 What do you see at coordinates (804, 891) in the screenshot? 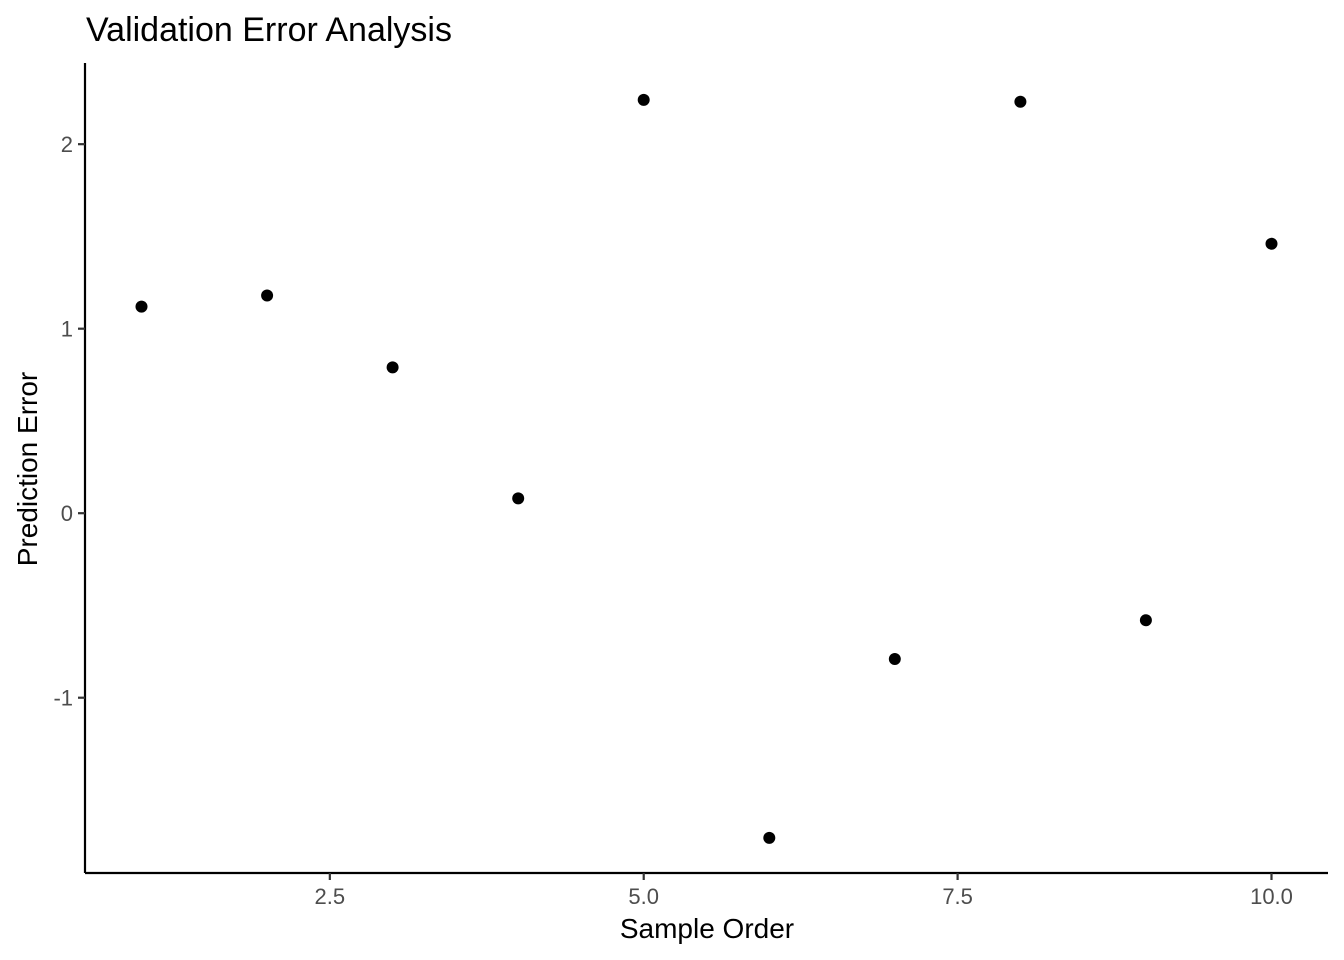
I see `x-axis-ticks: 2.5 5.0 7.5 10.0` at bounding box center [804, 891].